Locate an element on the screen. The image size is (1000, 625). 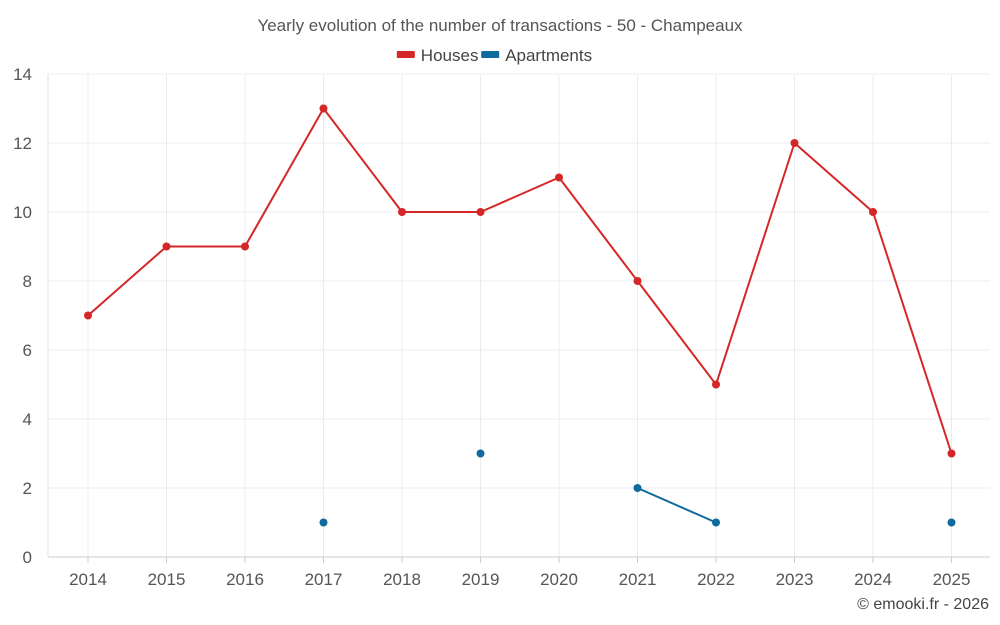
x-tick-label: 2015 is located at coordinates (167, 579).